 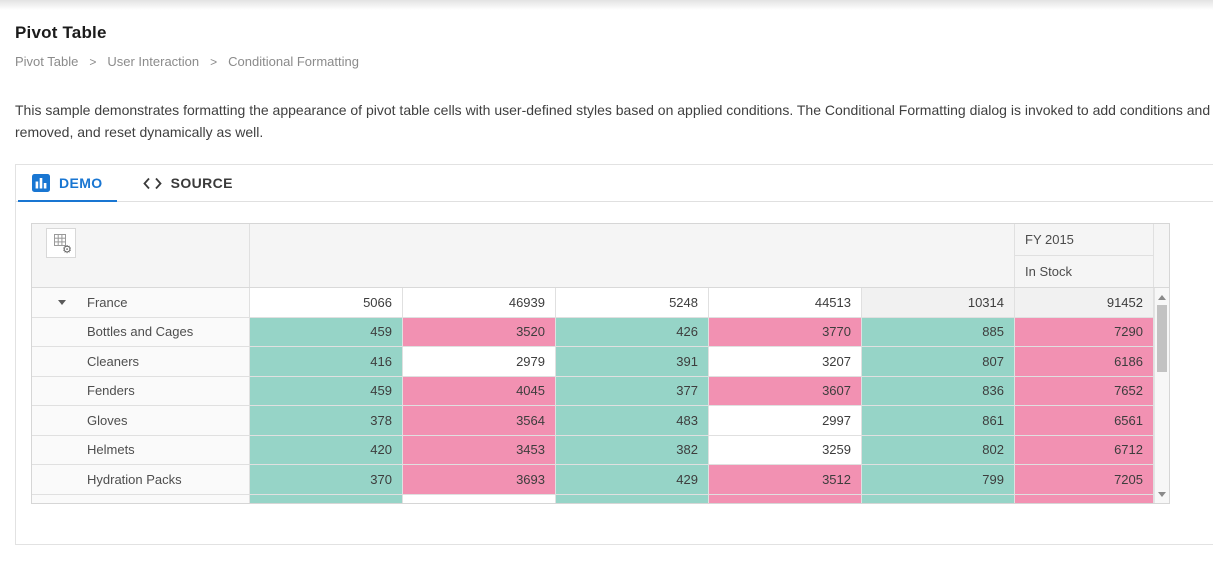 I want to click on value-cell: 6186, so click(x=1084, y=362).